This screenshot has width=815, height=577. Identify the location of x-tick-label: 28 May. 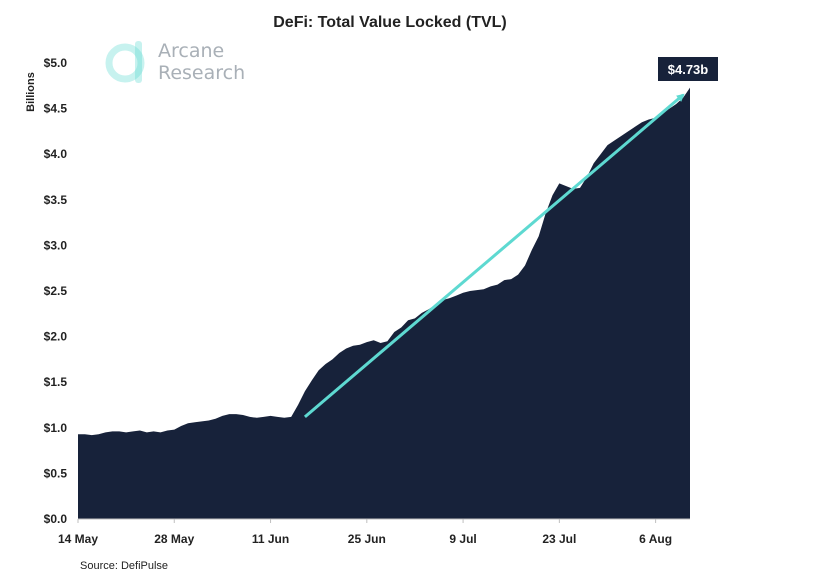
(174, 539).